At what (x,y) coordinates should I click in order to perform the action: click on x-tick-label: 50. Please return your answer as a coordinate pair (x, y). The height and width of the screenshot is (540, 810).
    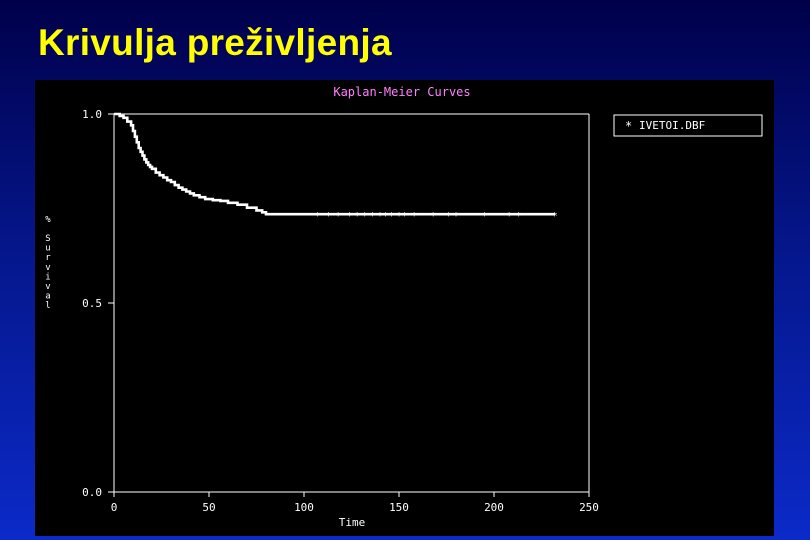
    Looking at the image, I should click on (208, 507).